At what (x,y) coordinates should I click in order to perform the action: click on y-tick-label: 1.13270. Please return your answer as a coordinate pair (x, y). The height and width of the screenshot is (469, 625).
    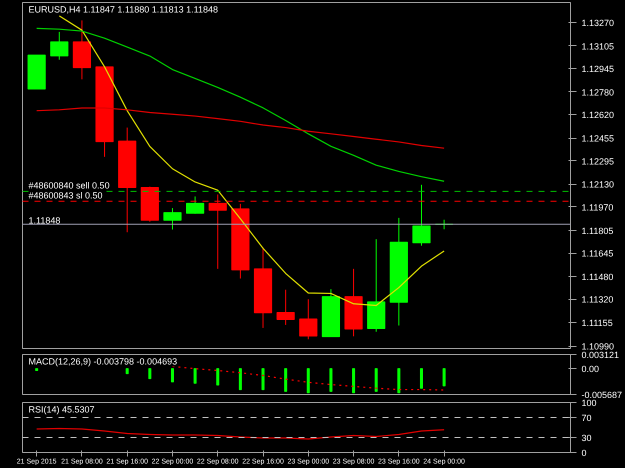
    Looking at the image, I should click on (598, 23).